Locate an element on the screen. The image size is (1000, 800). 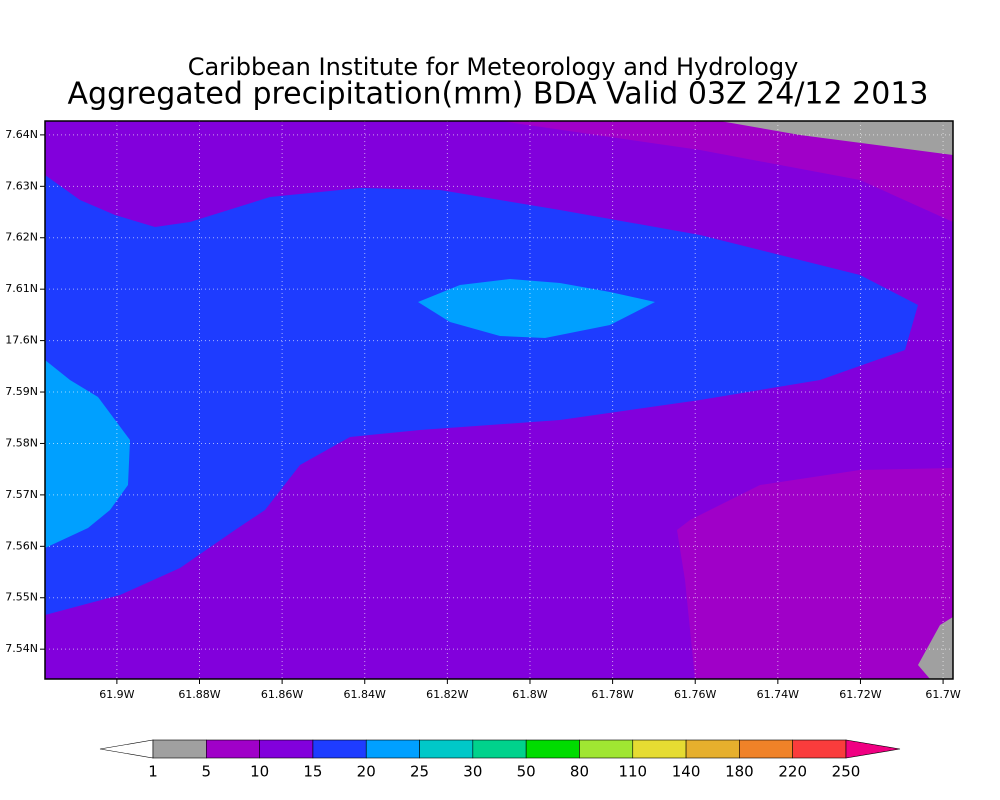
x-tick-label: 61.88W is located at coordinates (199, 694).